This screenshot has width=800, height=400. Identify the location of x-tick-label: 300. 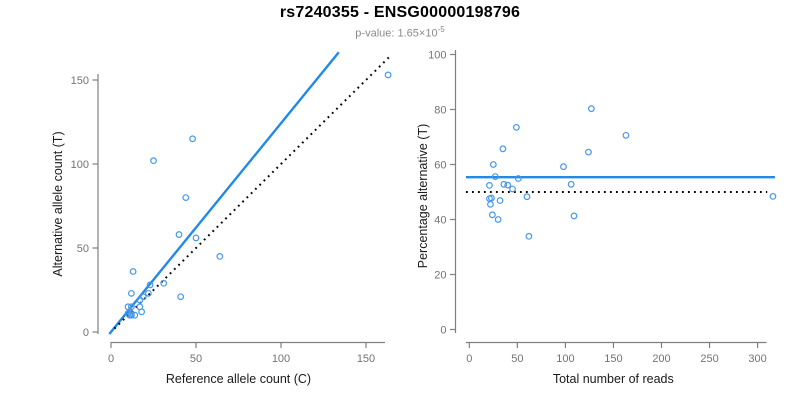
(757, 359).